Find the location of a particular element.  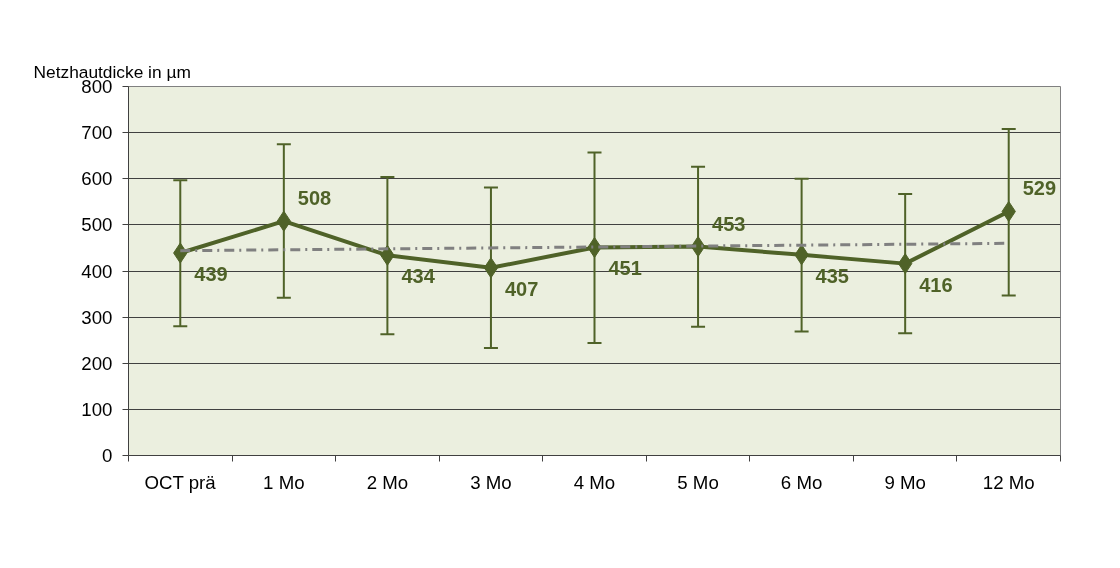

data-label: 529 is located at coordinates (1039, 188).